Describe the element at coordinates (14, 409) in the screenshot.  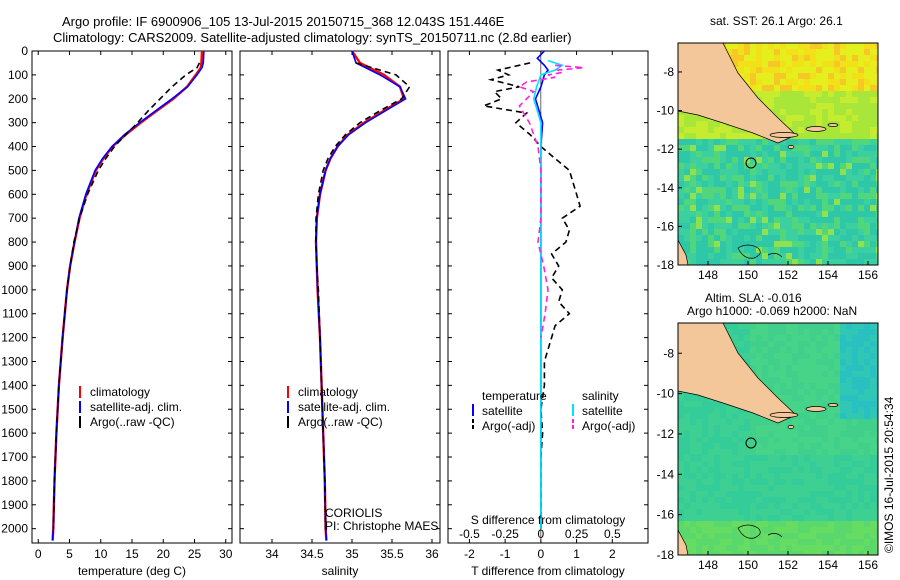
I see `depth-tick-label: 1500` at that location.